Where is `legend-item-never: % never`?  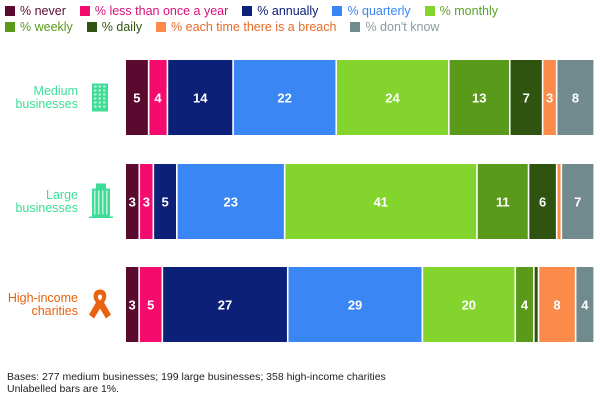
legend-item-never: % never is located at coordinates (35, 11).